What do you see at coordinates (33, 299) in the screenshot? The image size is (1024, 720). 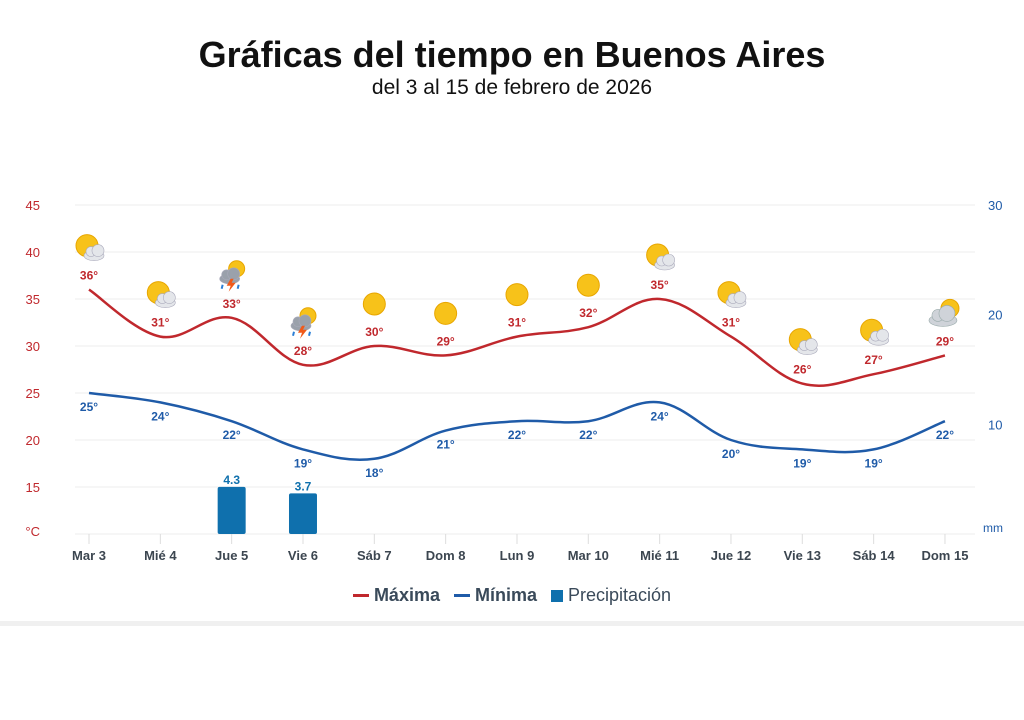 I see `y-left-tick: 35` at bounding box center [33, 299].